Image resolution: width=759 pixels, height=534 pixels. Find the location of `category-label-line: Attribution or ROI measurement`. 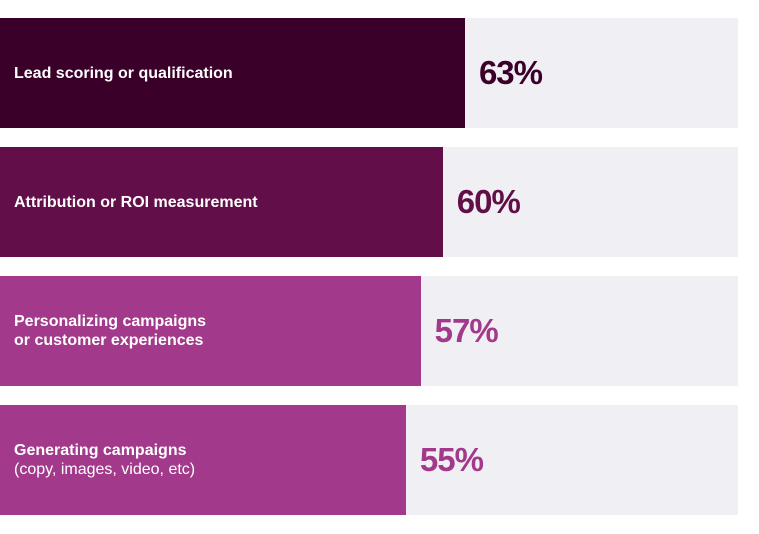

category-label-line: Attribution or ROI measurement is located at coordinates (136, 202).